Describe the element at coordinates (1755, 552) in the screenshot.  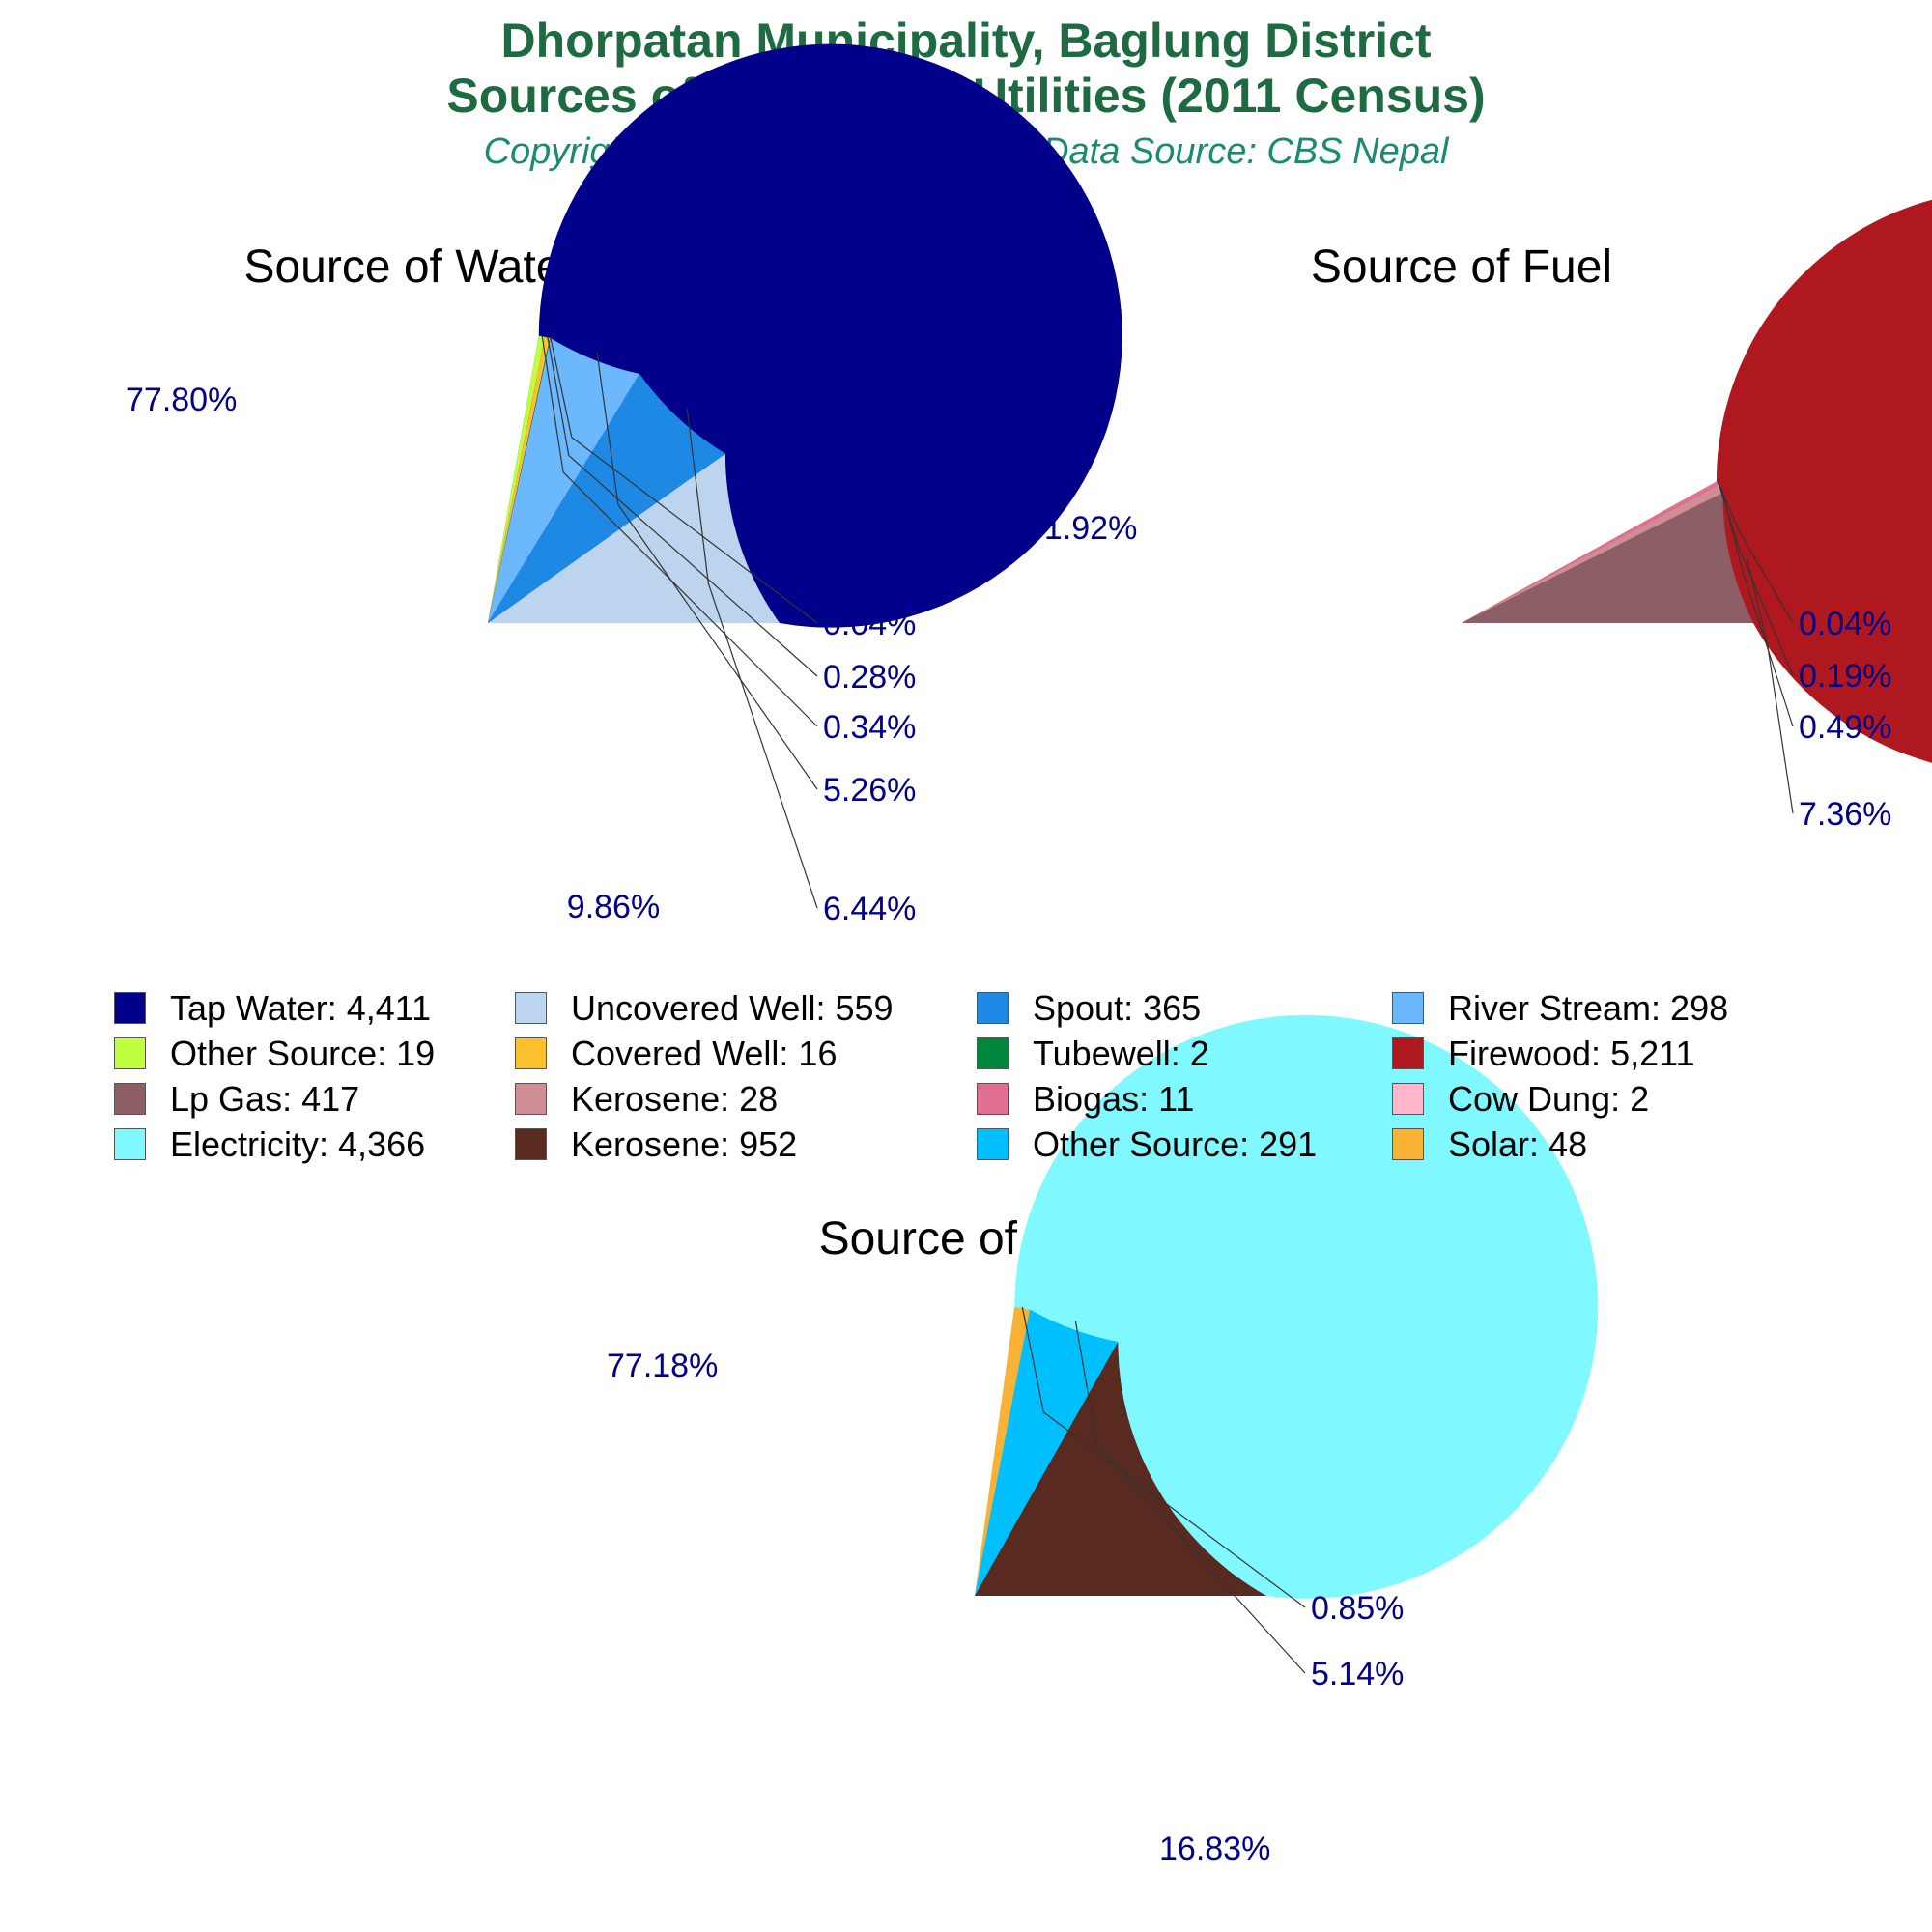
I see `leader-line-cow-dung` at that location.